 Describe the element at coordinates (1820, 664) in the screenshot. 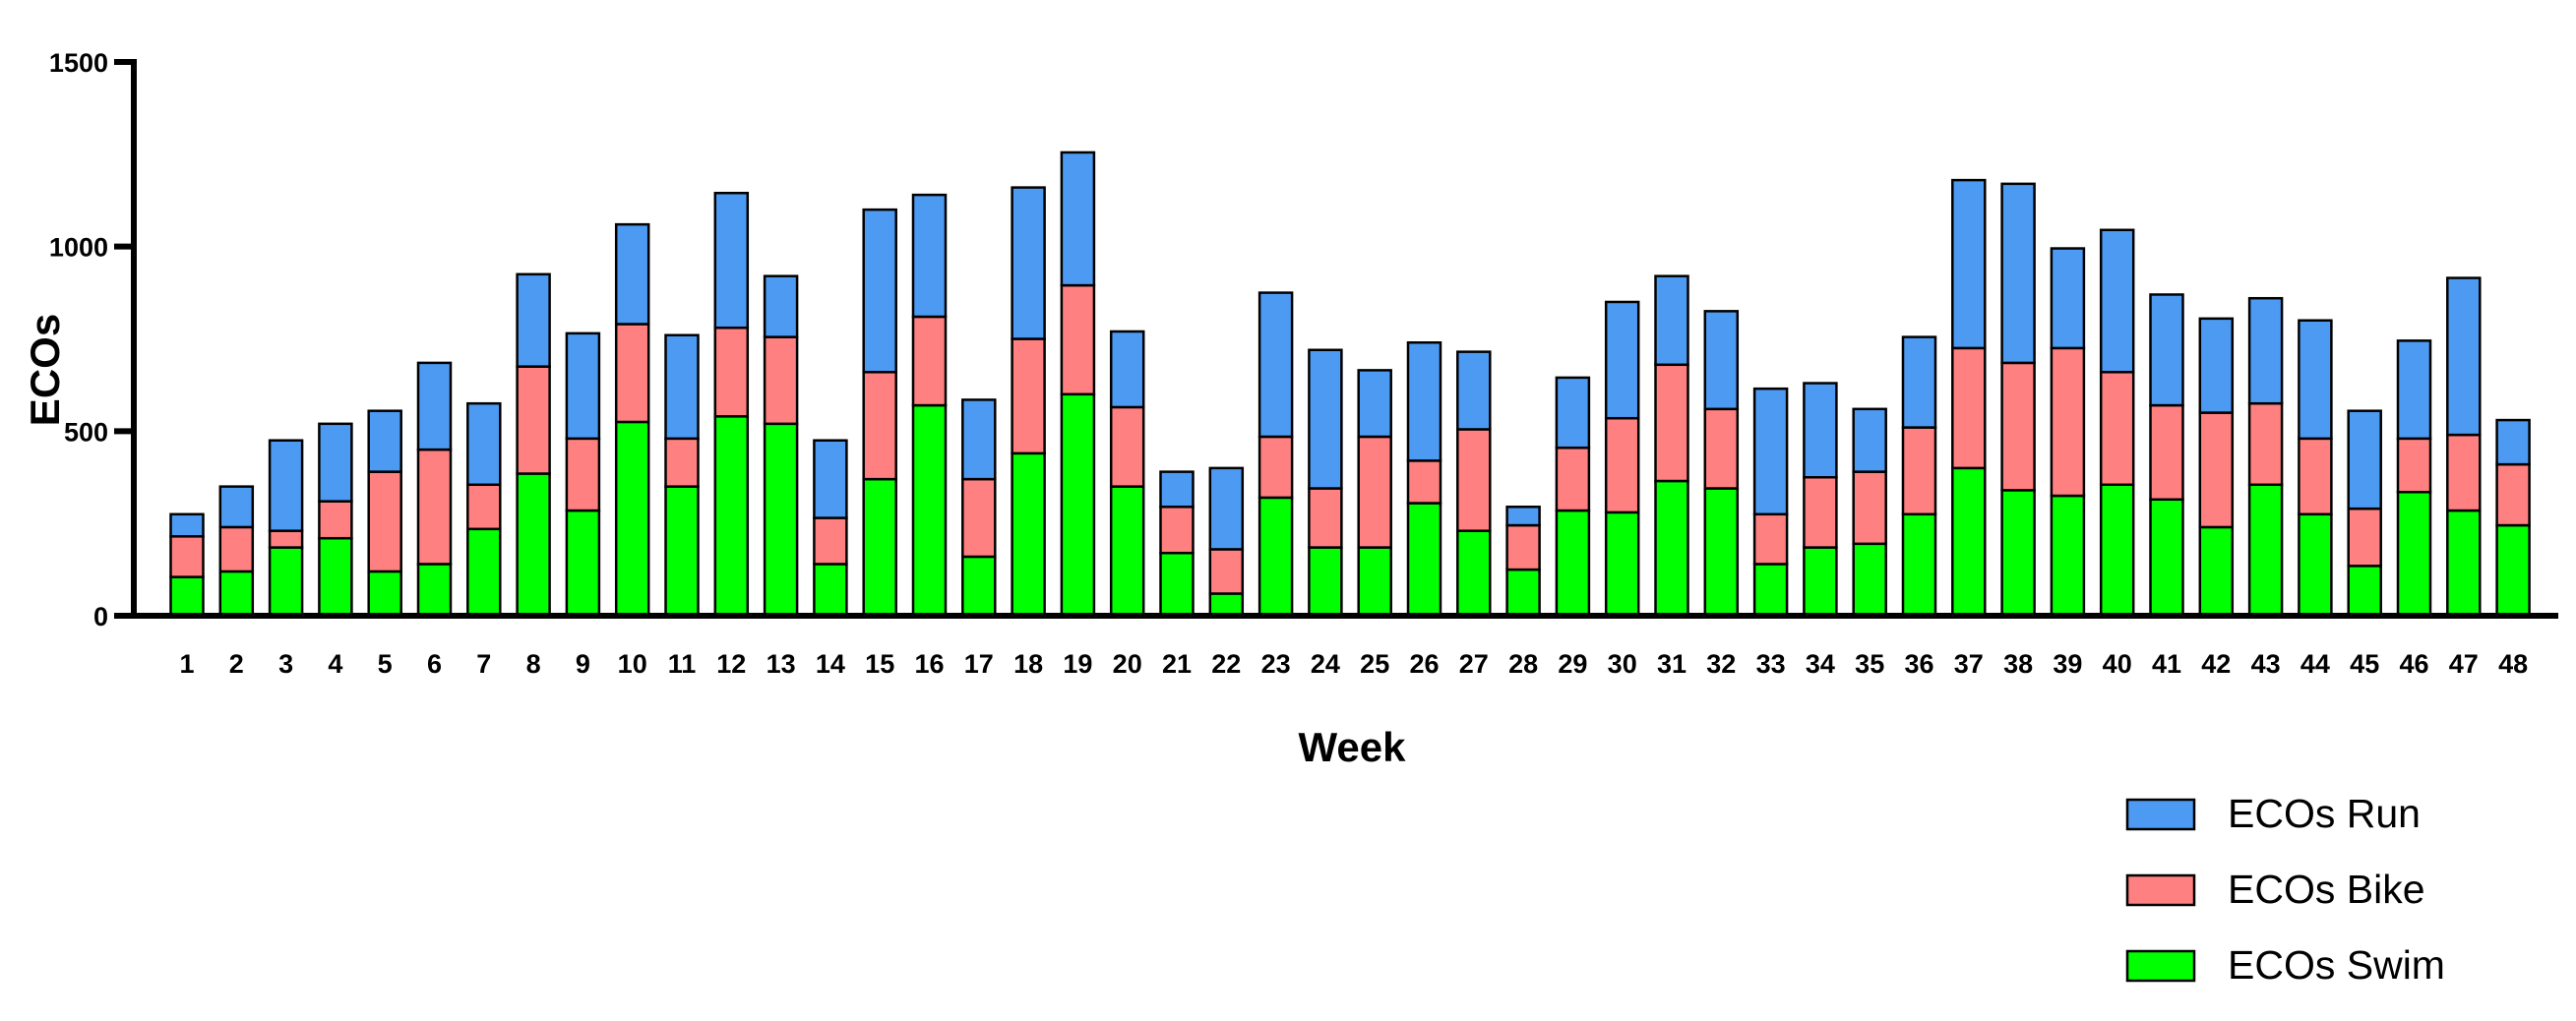

I see `x-tick-label: 34` at that location.